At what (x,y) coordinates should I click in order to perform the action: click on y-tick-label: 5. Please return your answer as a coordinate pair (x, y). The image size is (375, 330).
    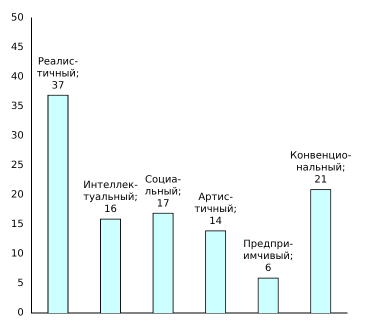
    Looking at the image, I should click on (20, 284).